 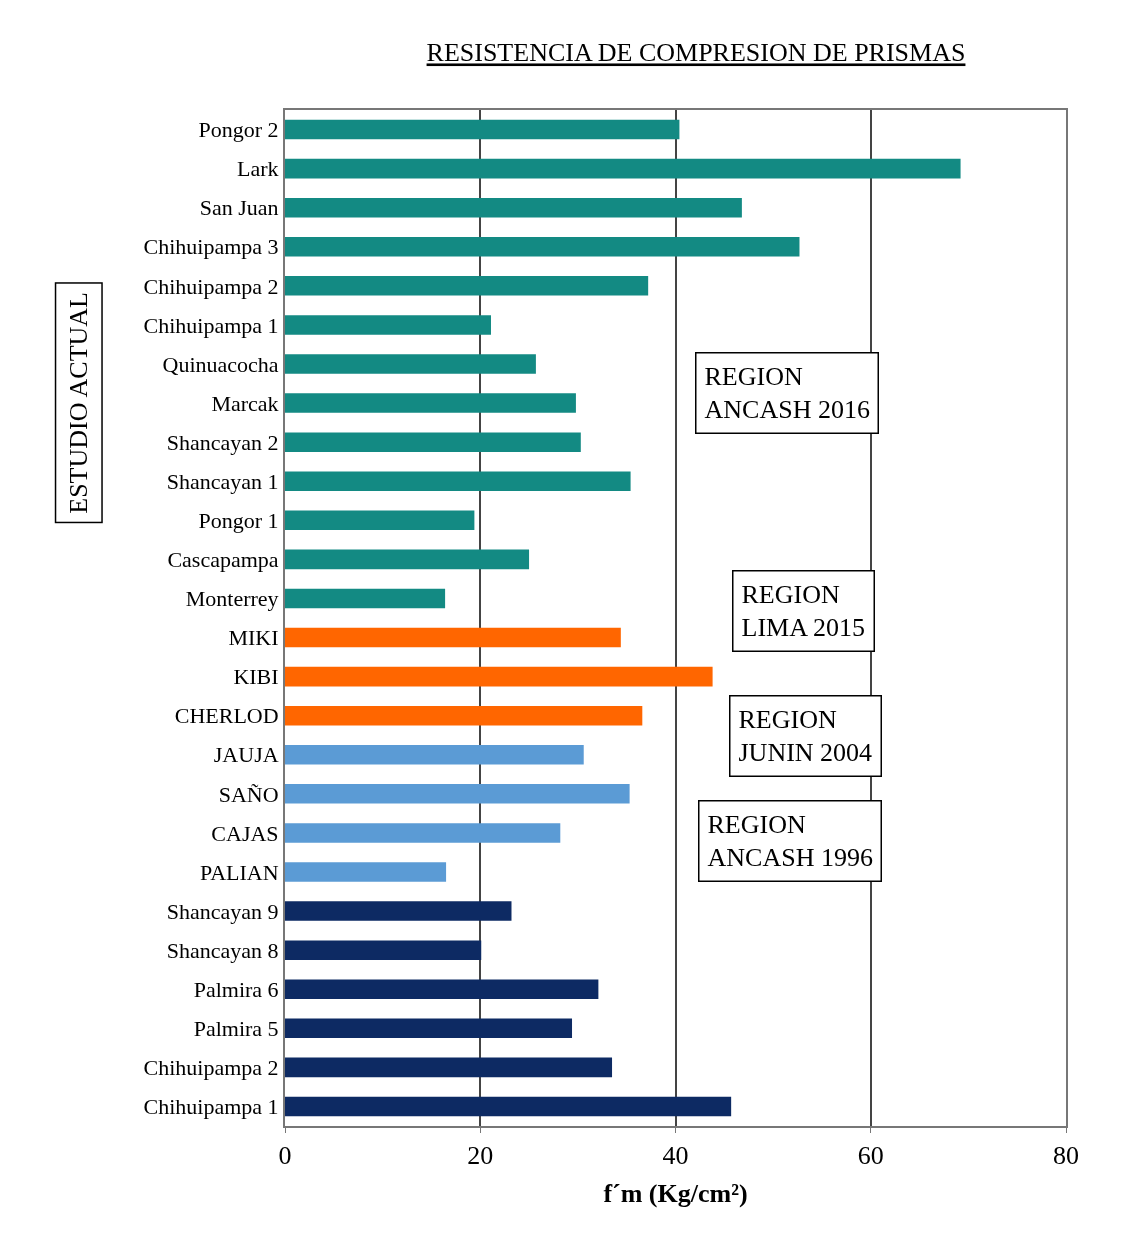 I want to click on y-tick-label: Pongor 1, so click(x=238, y=521).